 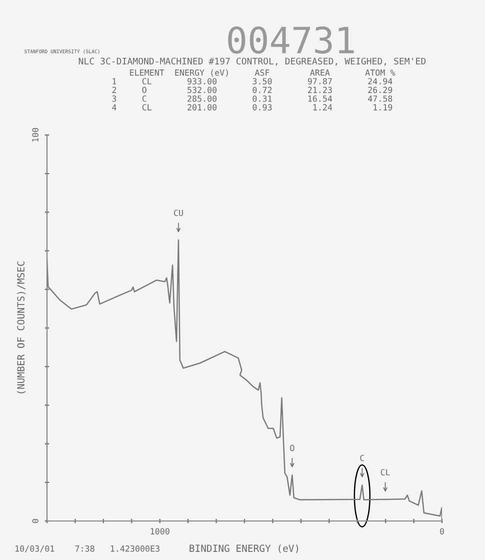 What do you see at coordinates (88, 548) in the screenshot?
I see `text: 10/03/01 7:38 1.423000E3` at bounding box center [88, 548].